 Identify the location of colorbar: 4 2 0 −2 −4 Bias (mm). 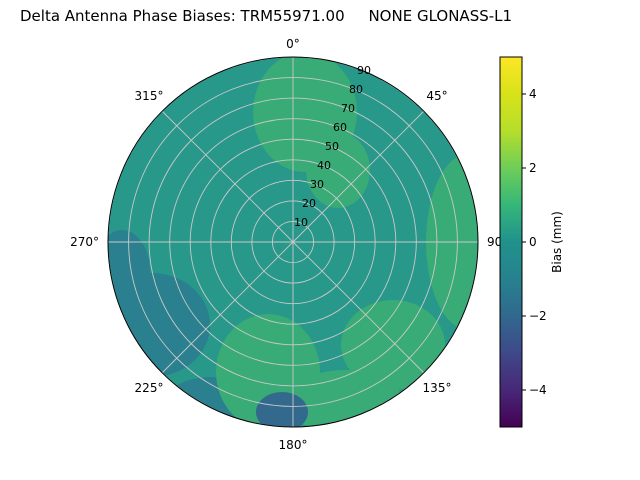
(531, 242).